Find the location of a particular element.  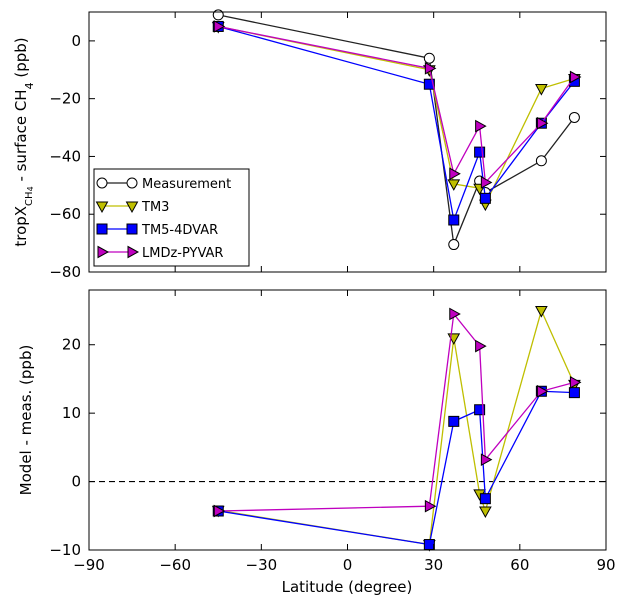

bottom-x-tick-label: −30 is located at coordinates (262, 565).